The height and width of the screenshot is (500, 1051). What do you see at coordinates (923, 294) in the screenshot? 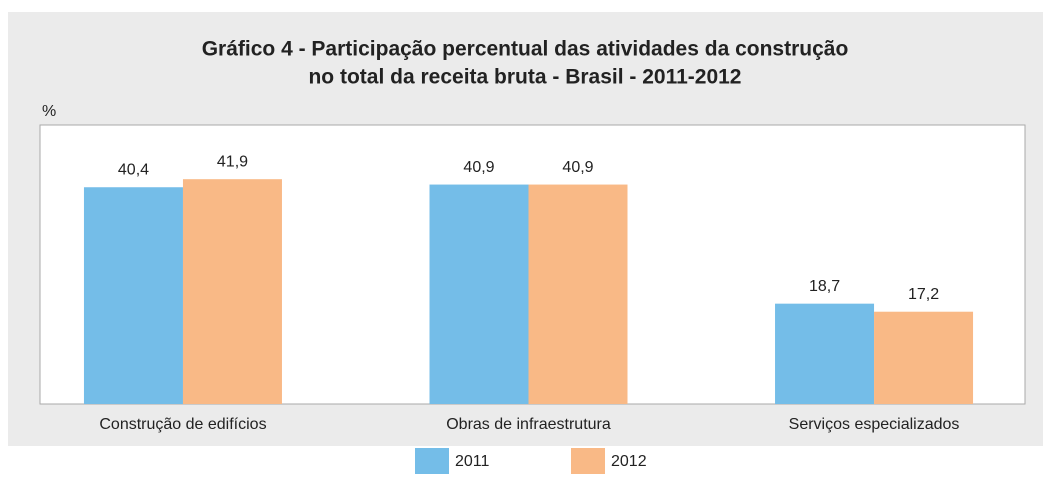
I see `value-label: 17,2` at bounding box center [923, 294].